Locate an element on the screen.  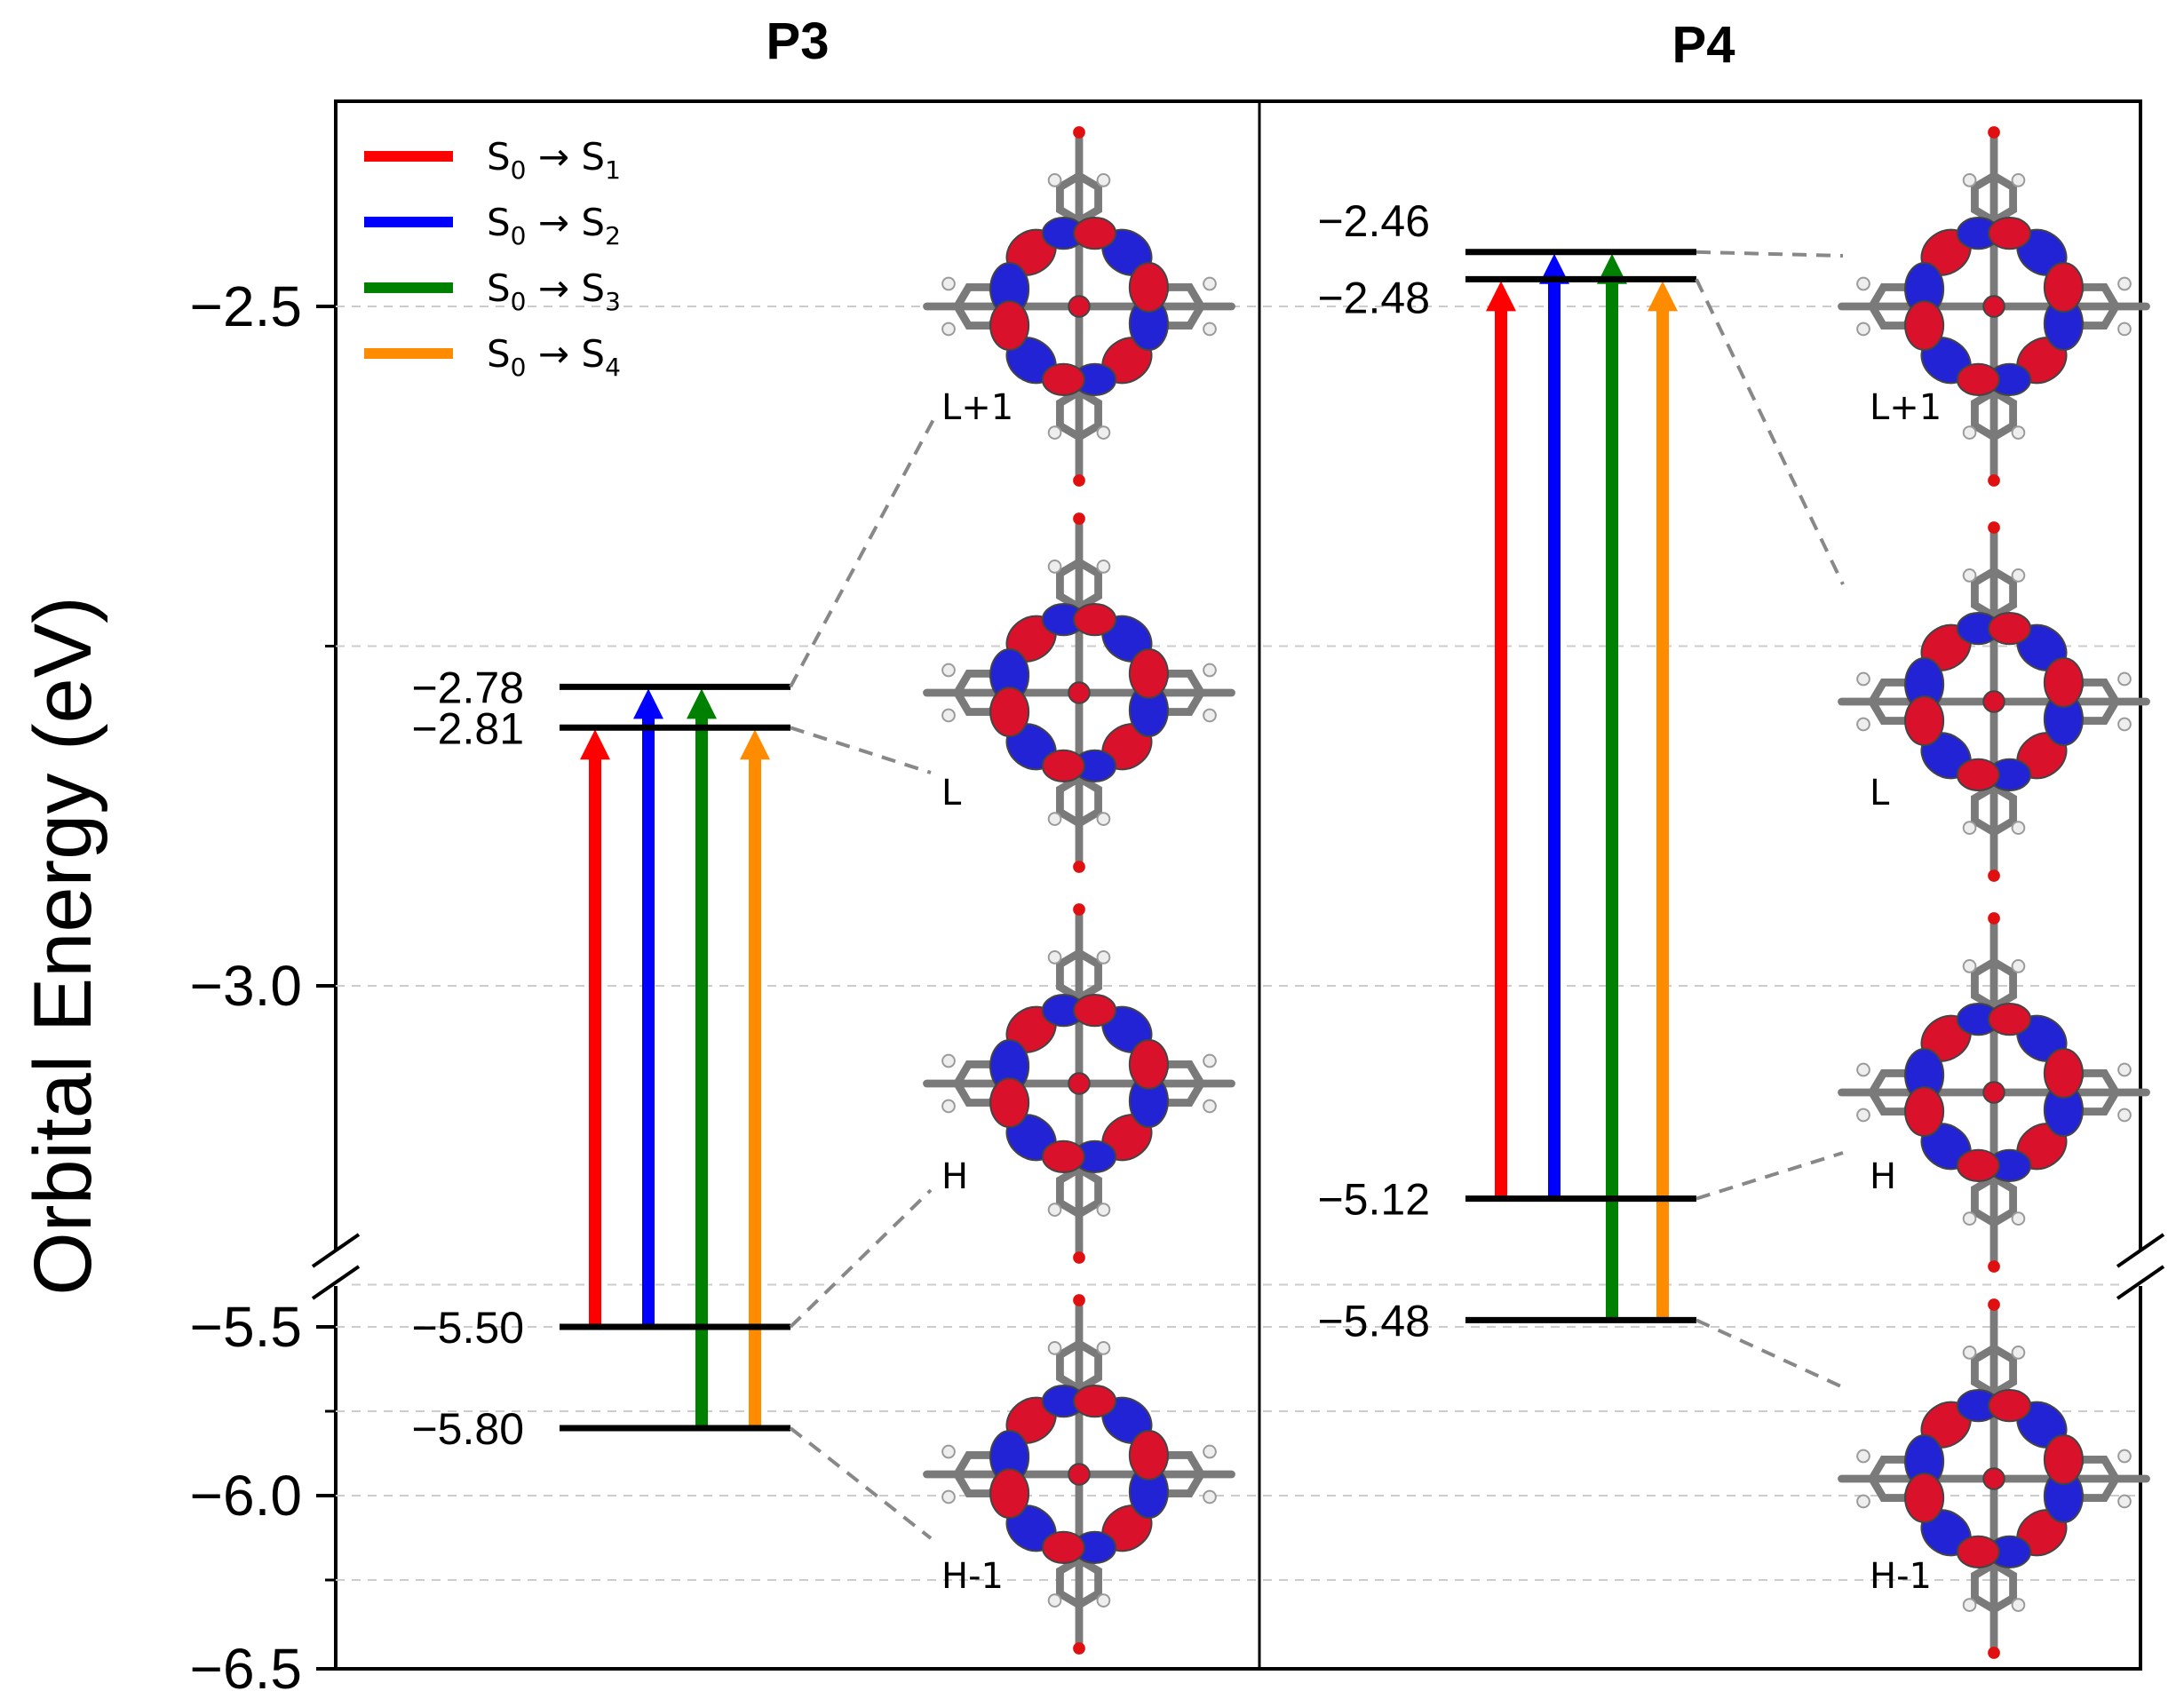
y-tick-label: −2.5 is located at coordinates (246, 306).